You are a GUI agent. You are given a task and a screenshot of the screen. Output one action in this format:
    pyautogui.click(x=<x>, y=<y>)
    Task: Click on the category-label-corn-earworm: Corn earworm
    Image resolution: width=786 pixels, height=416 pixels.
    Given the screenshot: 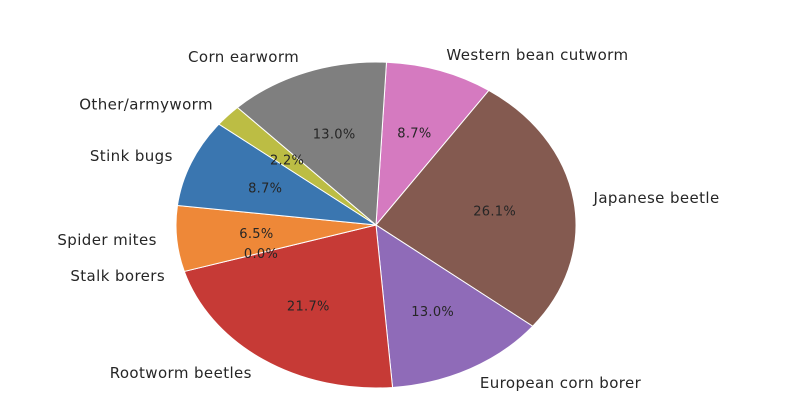 What is the action you would take?
    pyautogui.click(x=243, y=57)
    